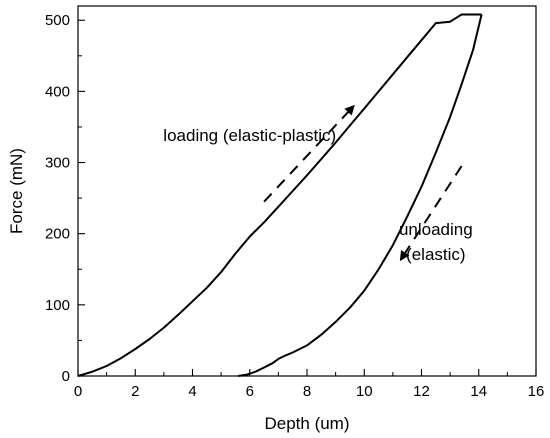 This screenshot has width=550, height=438. I want to click on y-tick-label: 0, so click(66, 376).